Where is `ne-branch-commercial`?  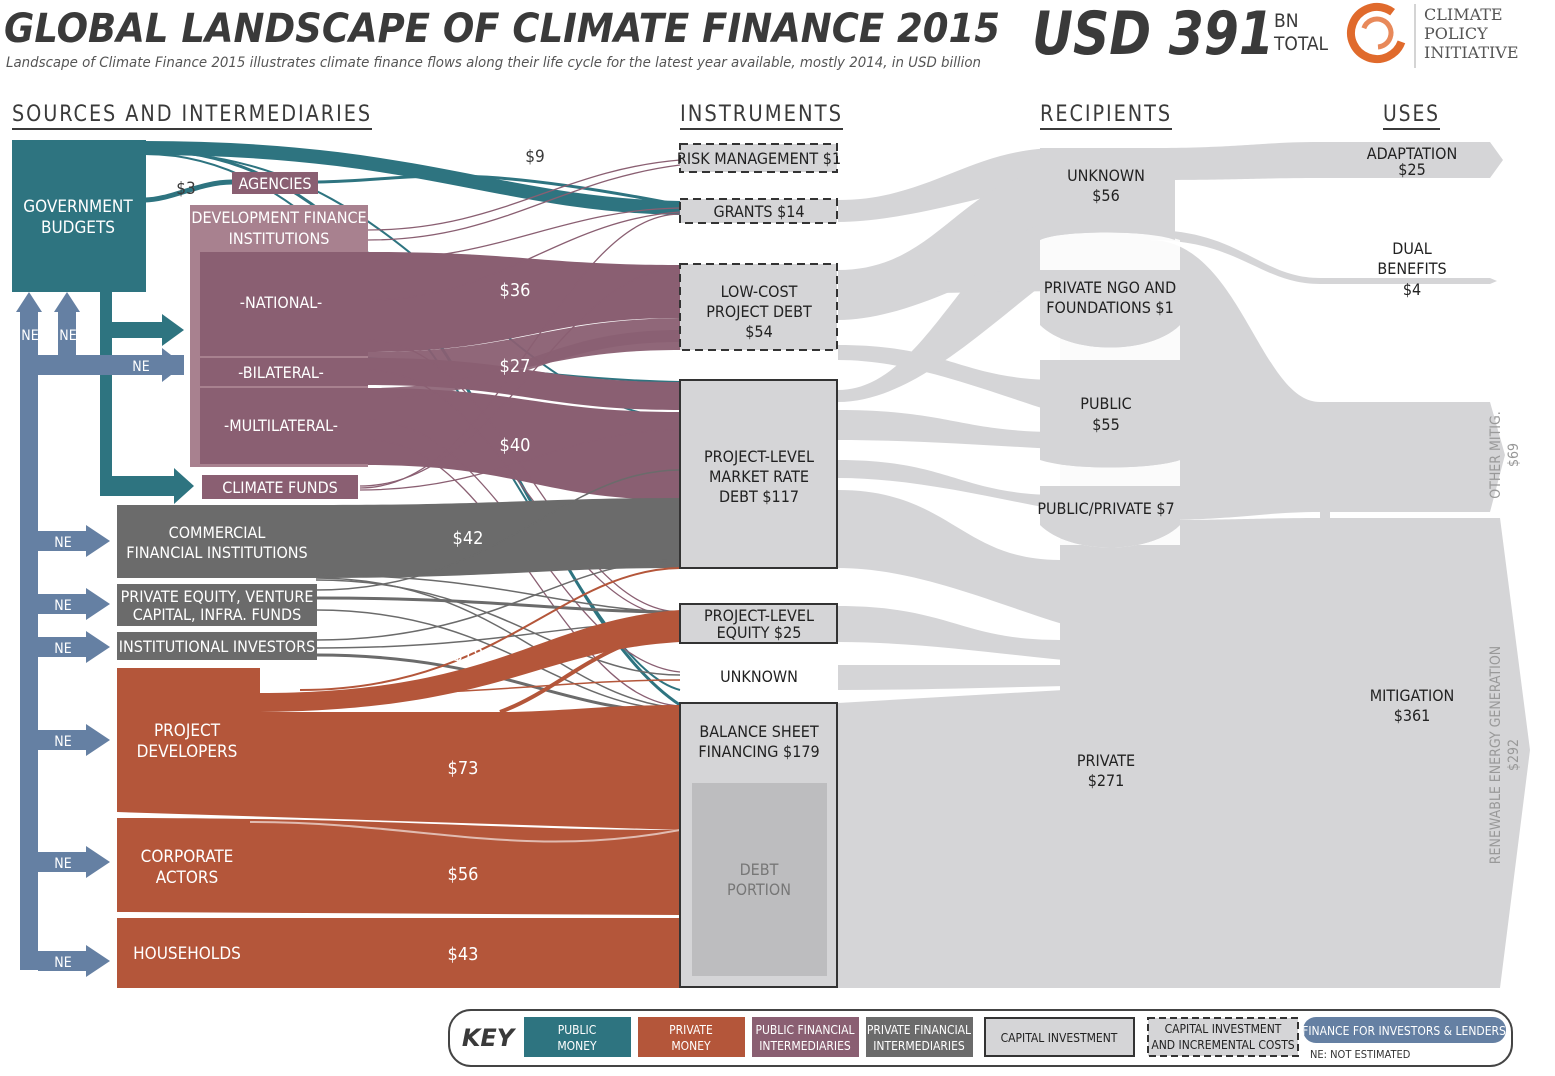 ne-branch-commercial is located at coordinates (64, 541).